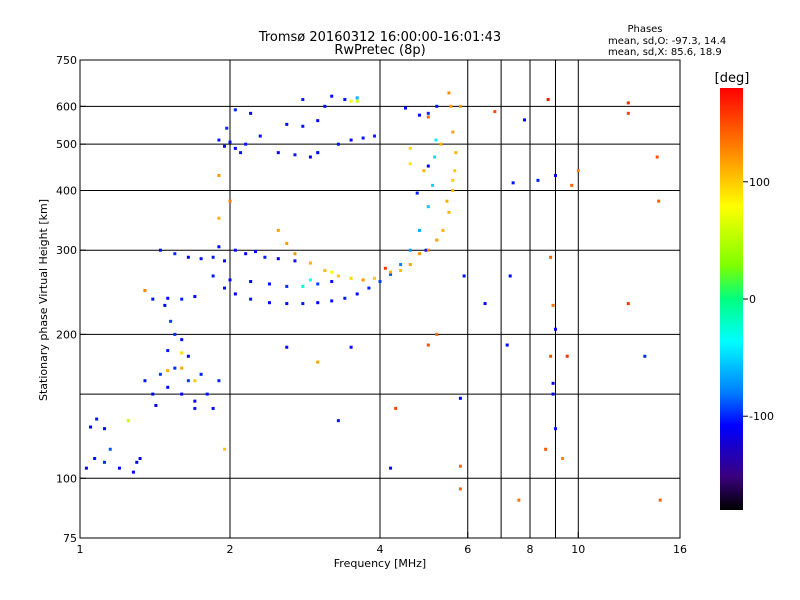 The width and height of the screenshot is (800, 600). I want to click on x-tick-label: 8, so click(530, 549).